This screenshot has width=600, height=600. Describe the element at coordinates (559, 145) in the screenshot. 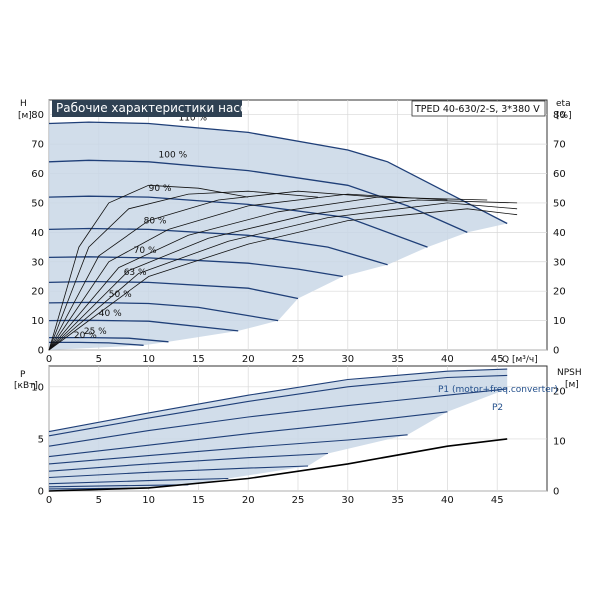

I see `qh-y2tick-label: 70` at that location.